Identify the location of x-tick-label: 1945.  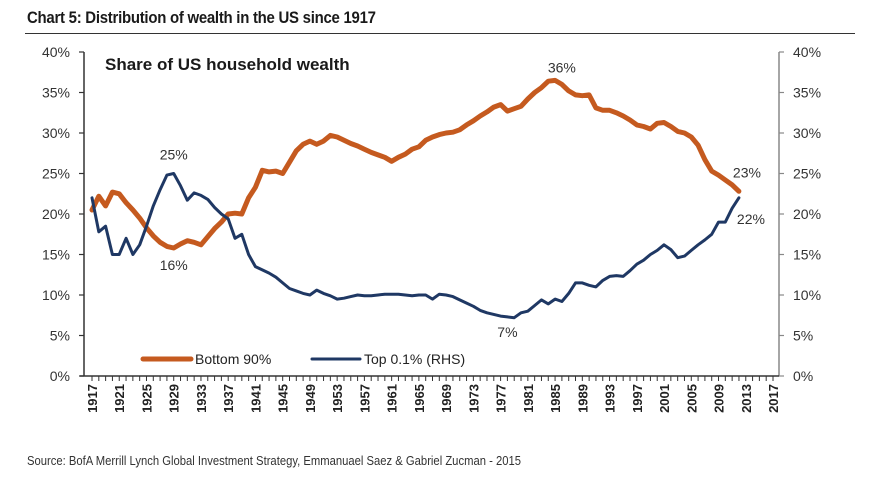
(283, 398).